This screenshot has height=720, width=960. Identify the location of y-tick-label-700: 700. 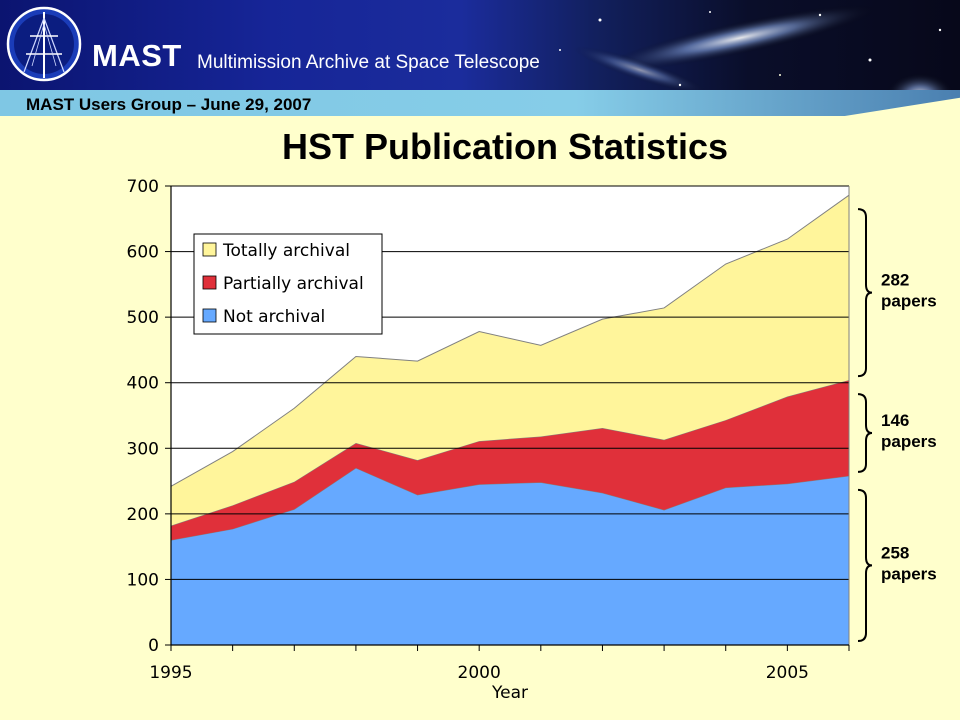
(143, 187).